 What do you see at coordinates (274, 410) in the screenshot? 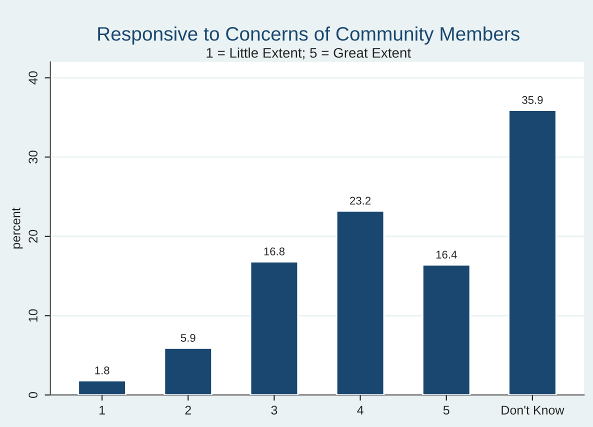
I see `x-tick-label: 3` at bounding box center [274, 410].